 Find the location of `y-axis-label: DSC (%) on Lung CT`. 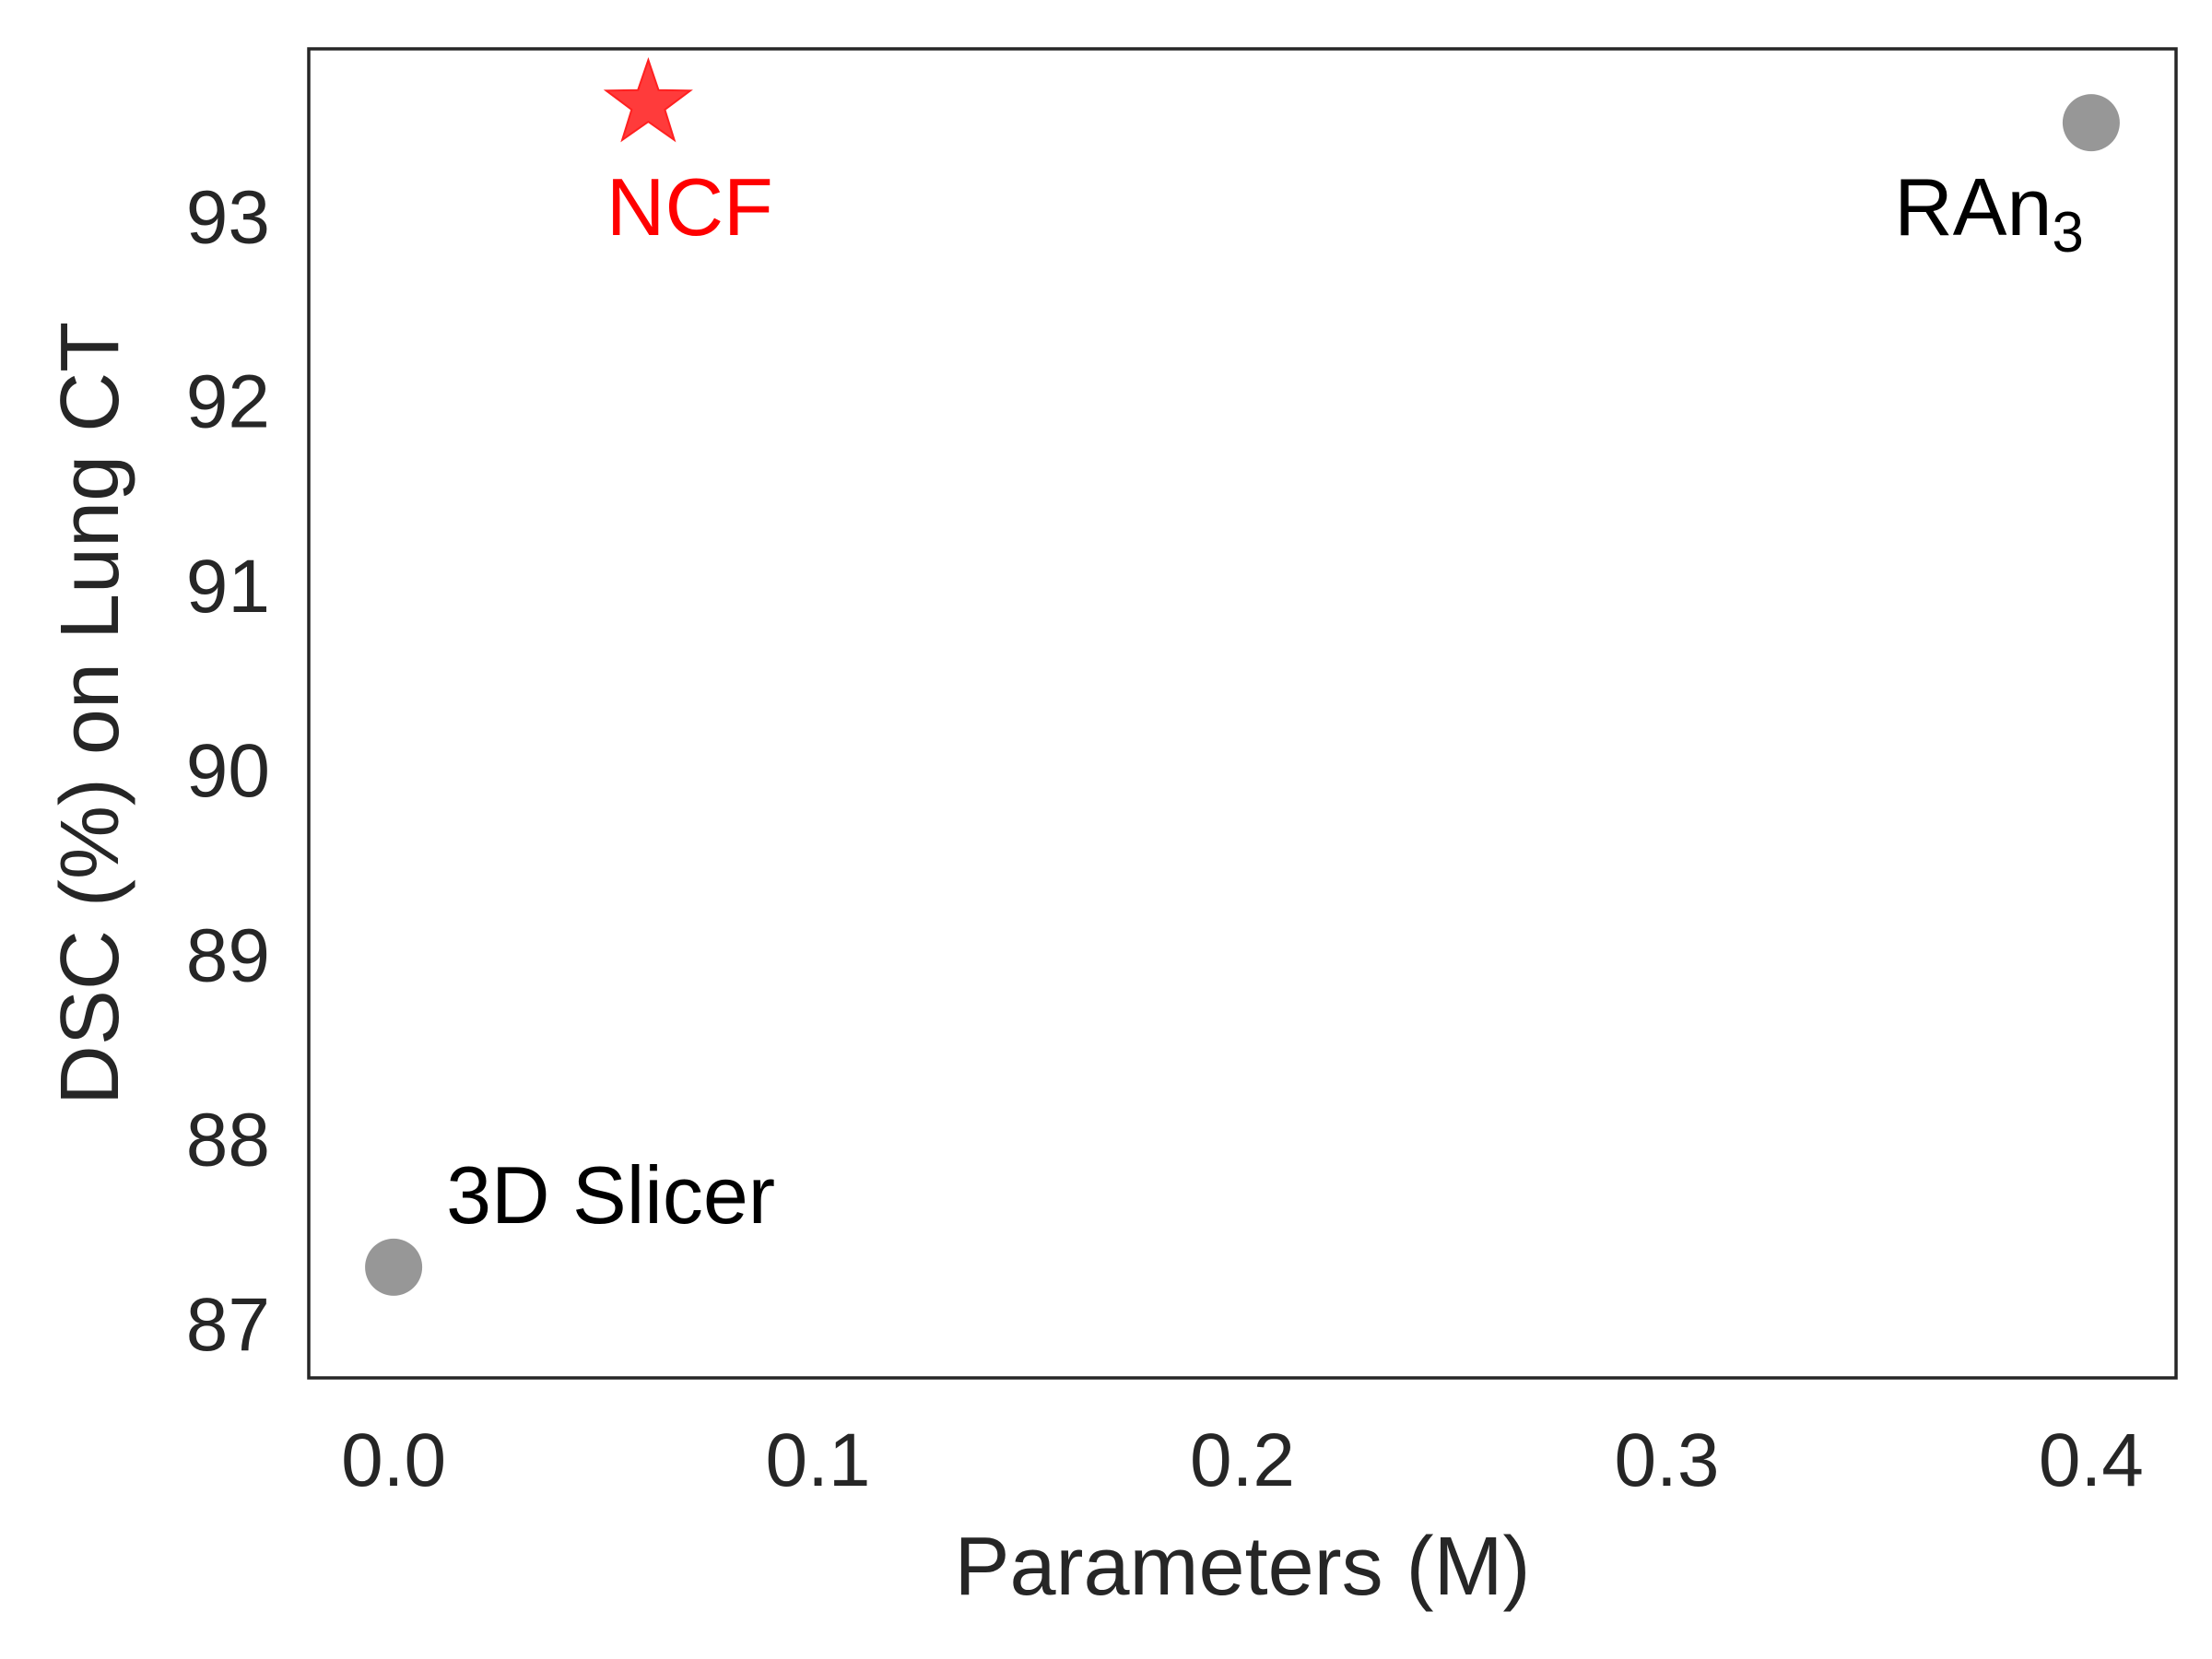

y-axis-label: DSC (%) on Lung CT is located at coordinates (90, 713).